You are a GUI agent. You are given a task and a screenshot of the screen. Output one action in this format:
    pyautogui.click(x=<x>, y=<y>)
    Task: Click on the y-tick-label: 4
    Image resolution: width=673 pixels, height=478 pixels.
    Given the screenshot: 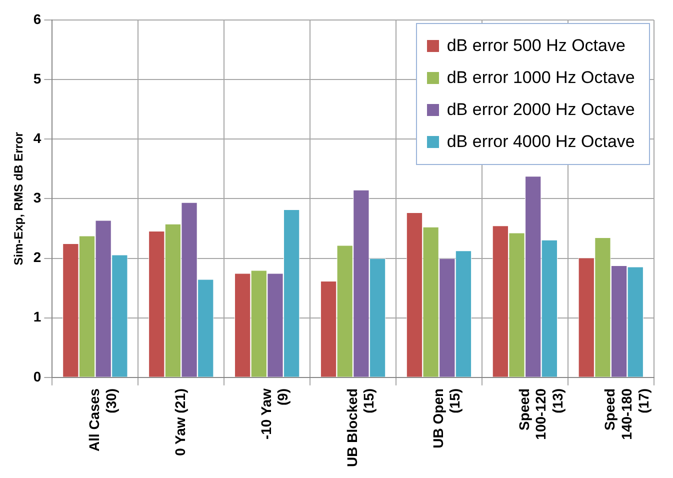 What is the action you would take?
    pyautogui.click(x=37, y=138)
    